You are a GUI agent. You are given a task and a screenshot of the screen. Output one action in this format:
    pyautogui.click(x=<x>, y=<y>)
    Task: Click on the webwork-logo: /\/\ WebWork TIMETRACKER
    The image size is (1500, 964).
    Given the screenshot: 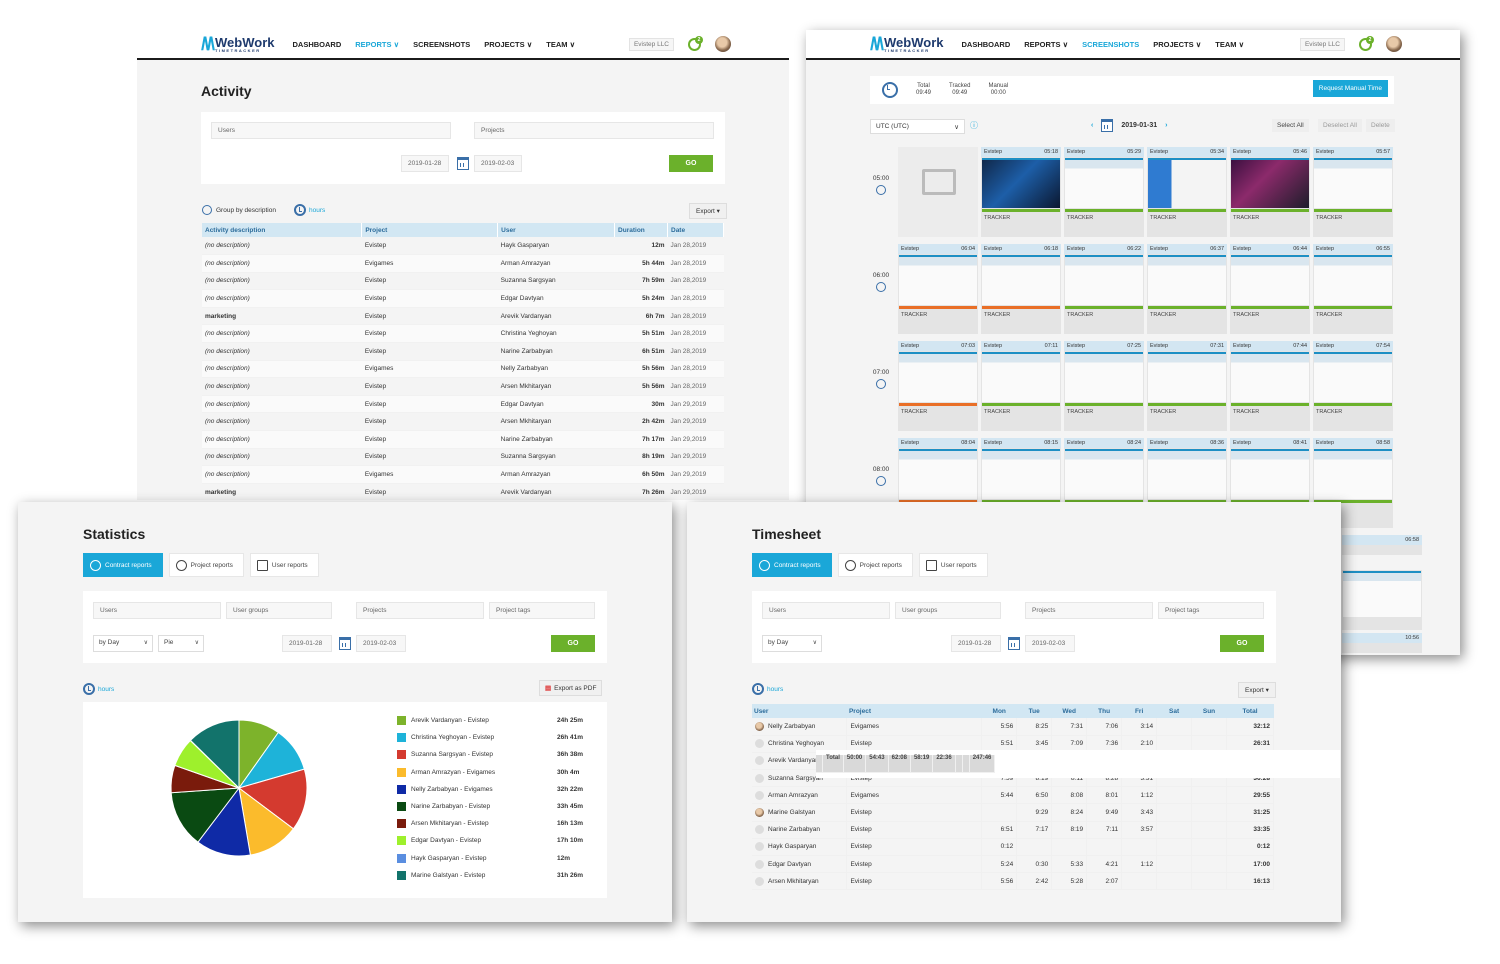 What is the action you would take?
    pyautogui.click(x=238, y=44)
    